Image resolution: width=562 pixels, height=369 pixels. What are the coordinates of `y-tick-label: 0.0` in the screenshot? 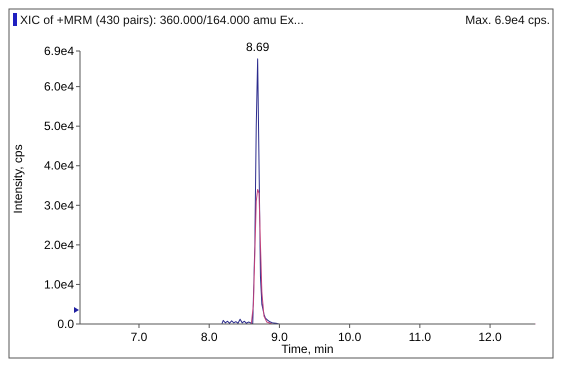 It's located at (65, 324).